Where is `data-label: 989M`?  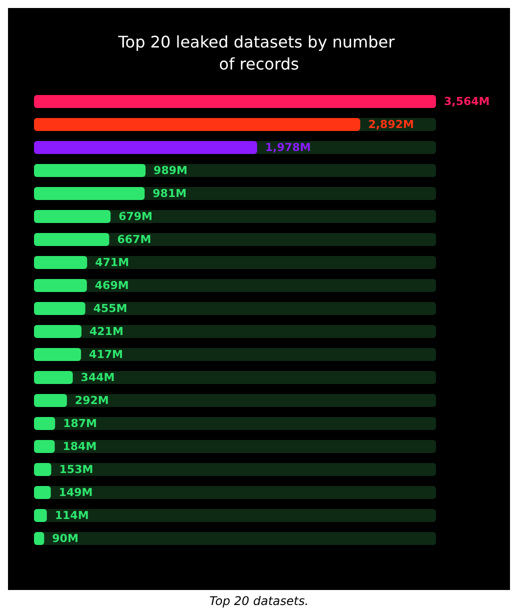
data-label: 989M is located at coordinates (171, 170).